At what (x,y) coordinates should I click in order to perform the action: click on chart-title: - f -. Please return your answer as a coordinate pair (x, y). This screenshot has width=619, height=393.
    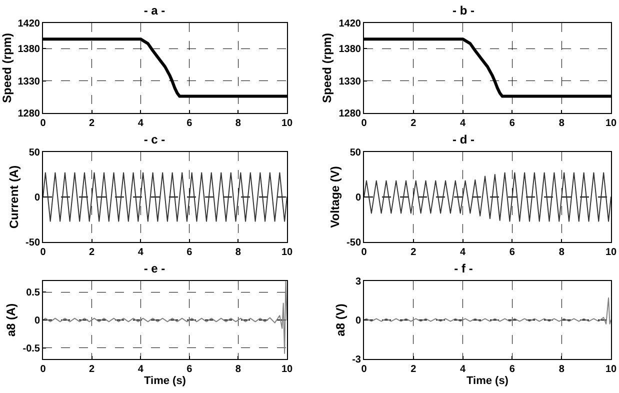
    Looking at the image, I should click on (463, 268).